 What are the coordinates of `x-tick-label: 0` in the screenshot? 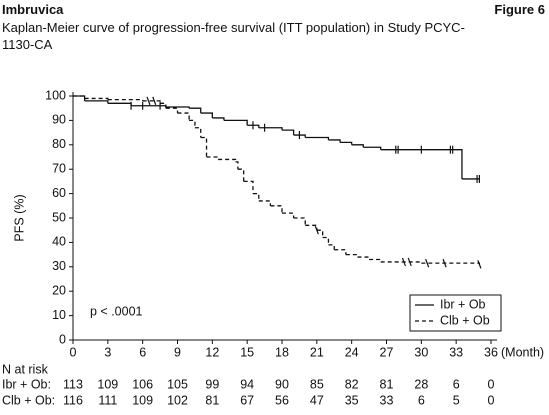 It's located at (73, 352).